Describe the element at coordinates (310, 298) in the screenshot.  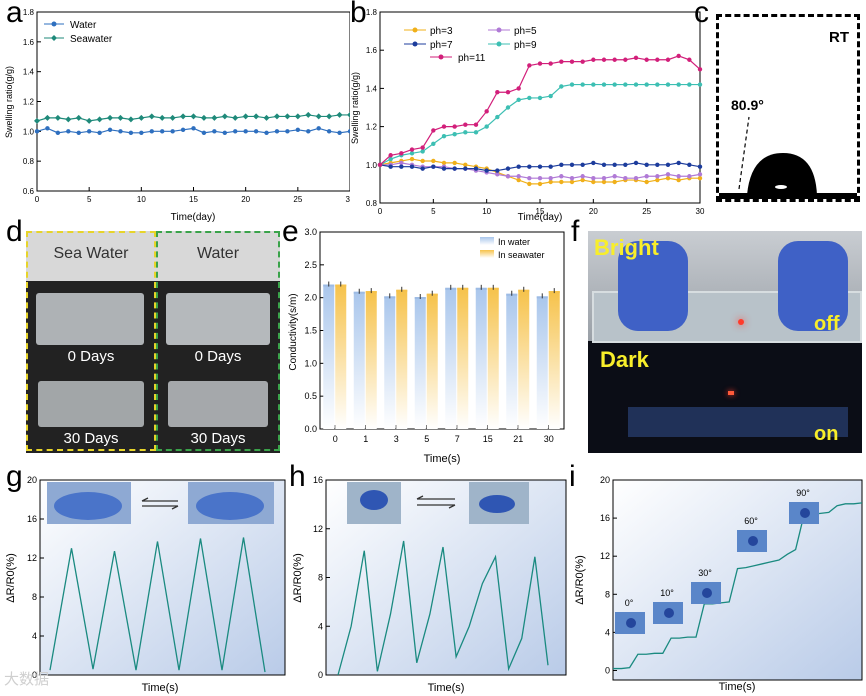
I see `ytick-label: 2.0` at that location.